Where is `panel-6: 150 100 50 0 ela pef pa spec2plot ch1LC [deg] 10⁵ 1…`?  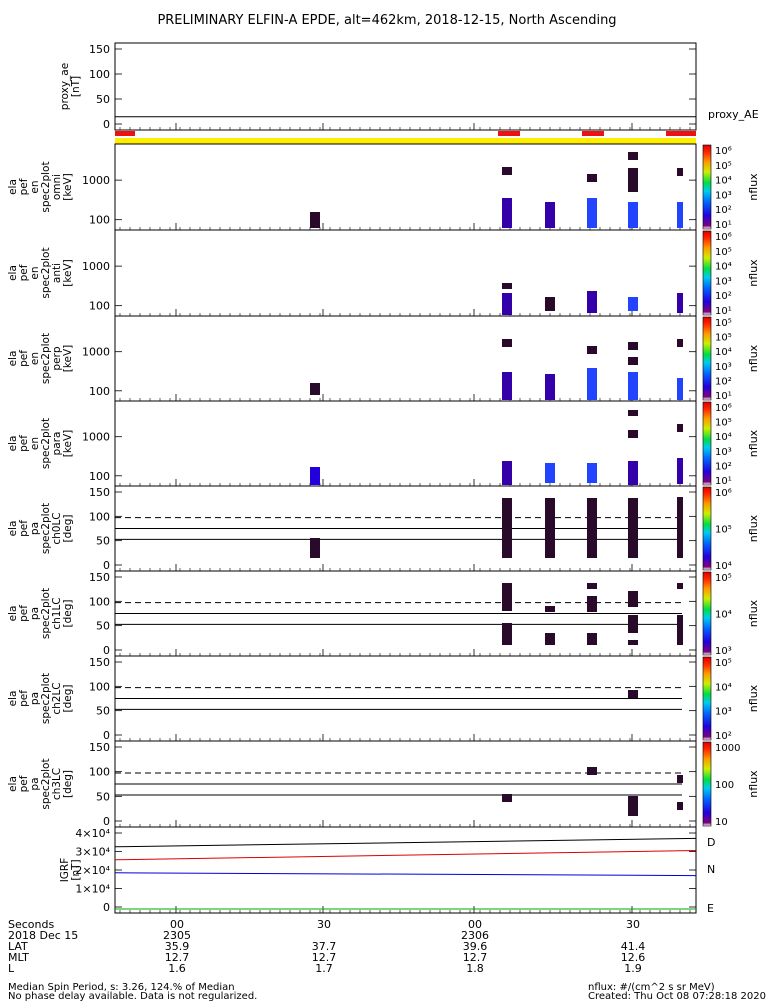 panel-6: 150 100 50 0 ela pef pa spec2plot ch1LC [deg] 10⁵ 1… is located at coordinates (383, 613).